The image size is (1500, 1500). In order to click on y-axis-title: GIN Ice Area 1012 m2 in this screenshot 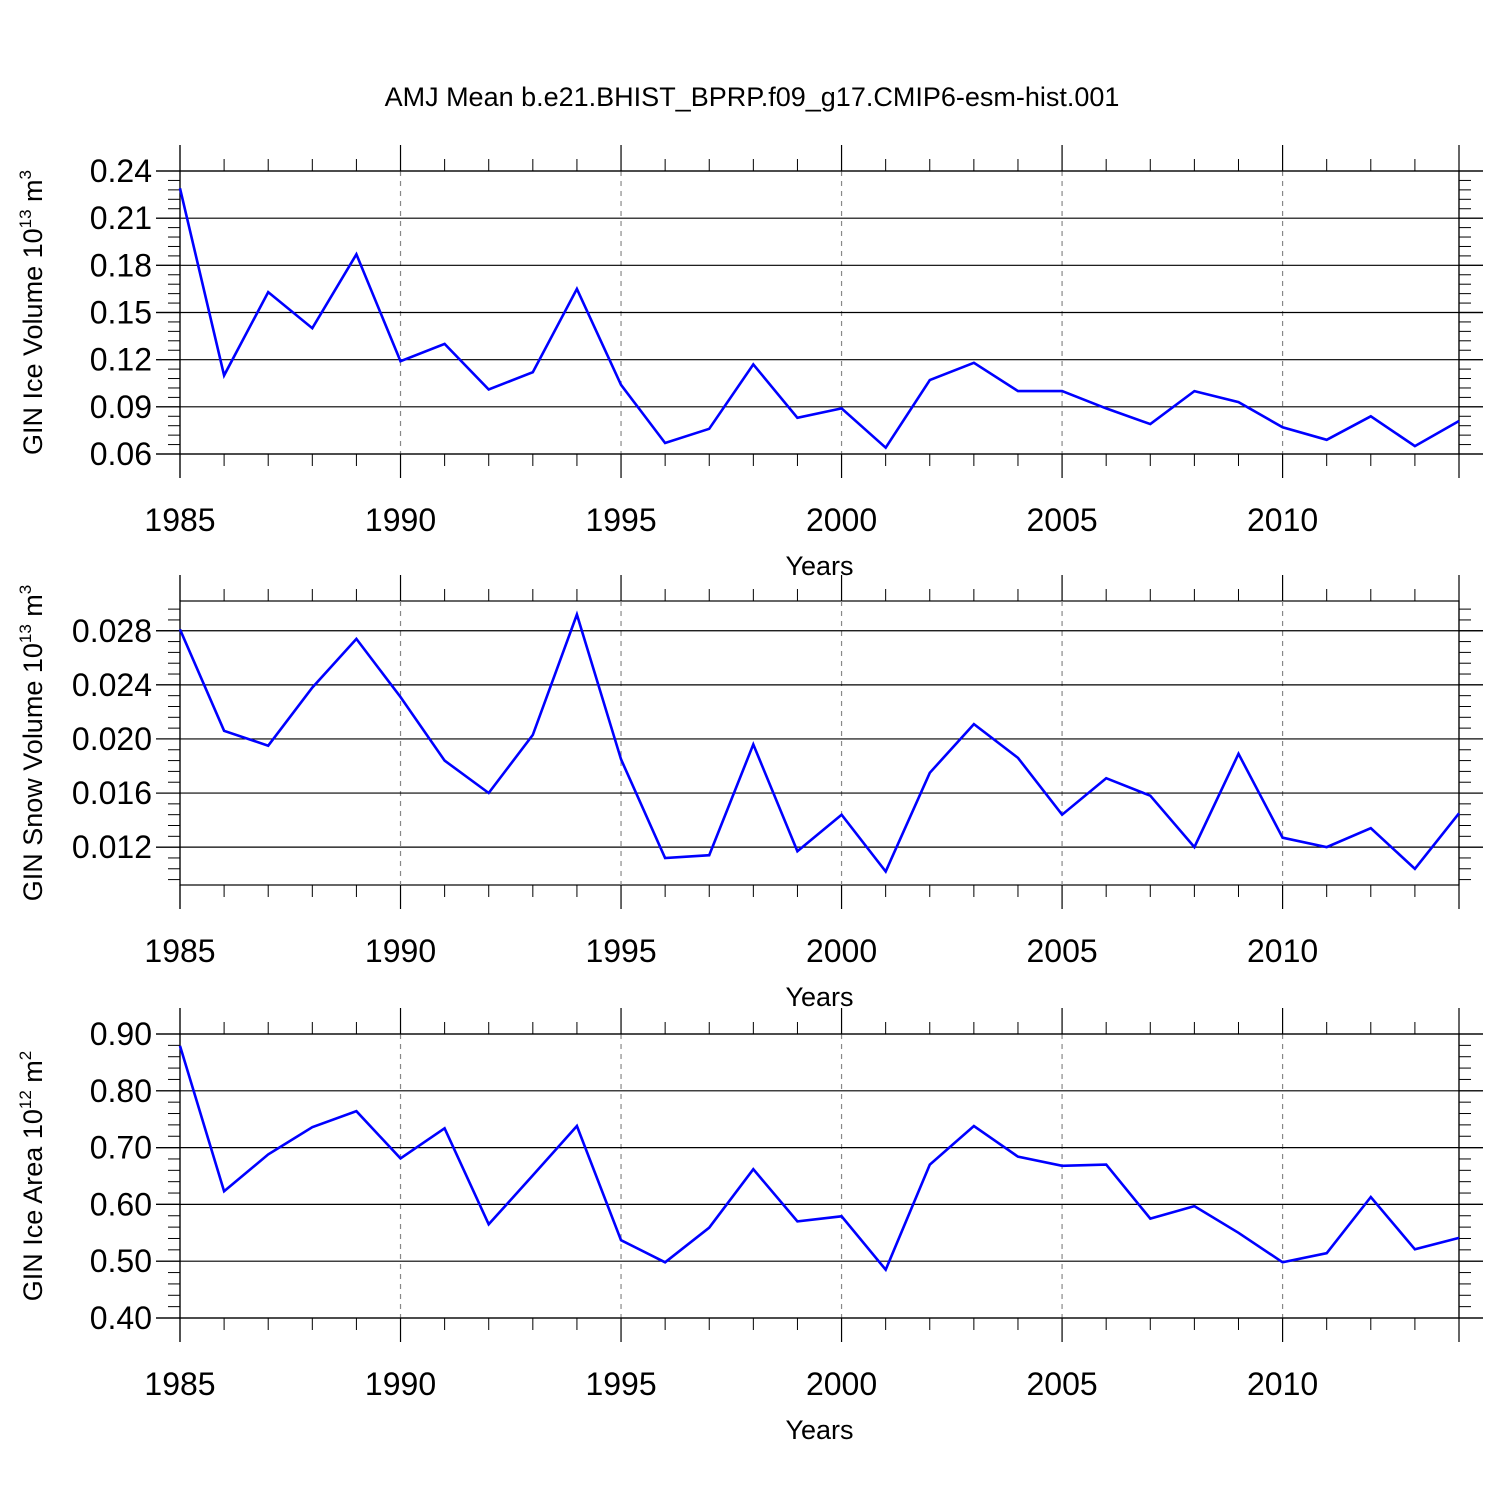, I will do `click(32, 1176)`.